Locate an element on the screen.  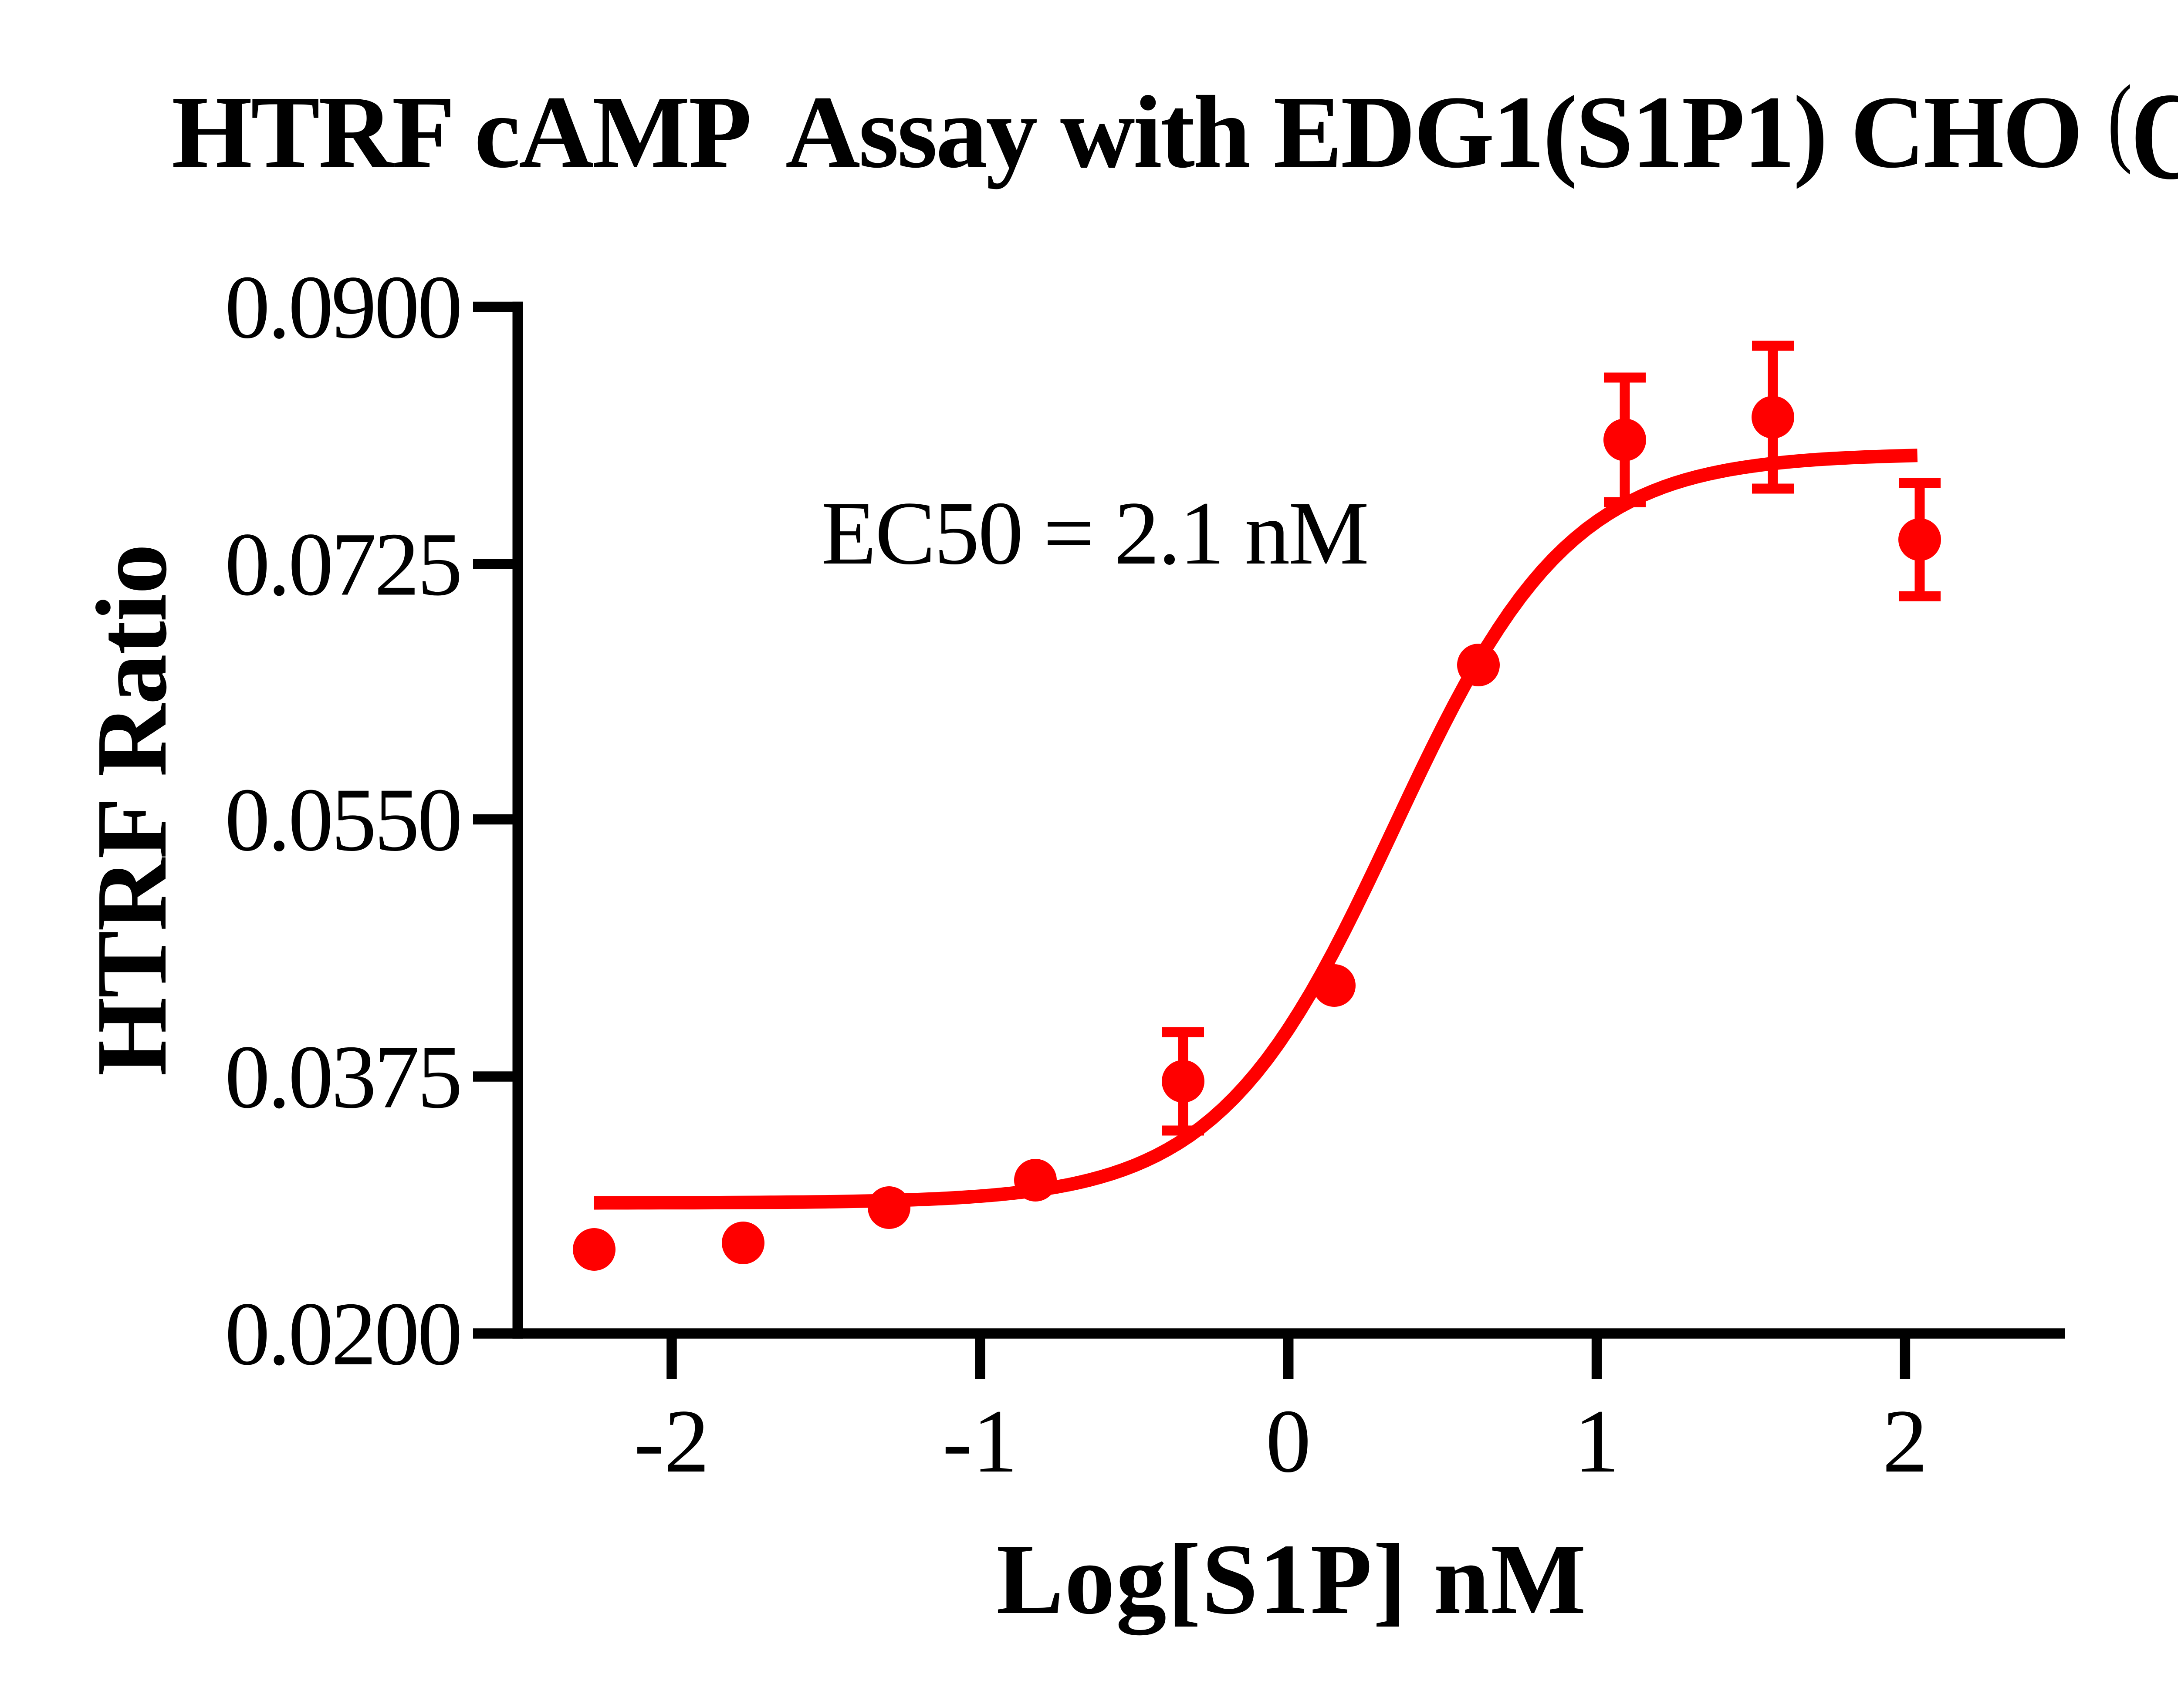
svg-text: HTRF Ratio is located at coordinates (132, 810).